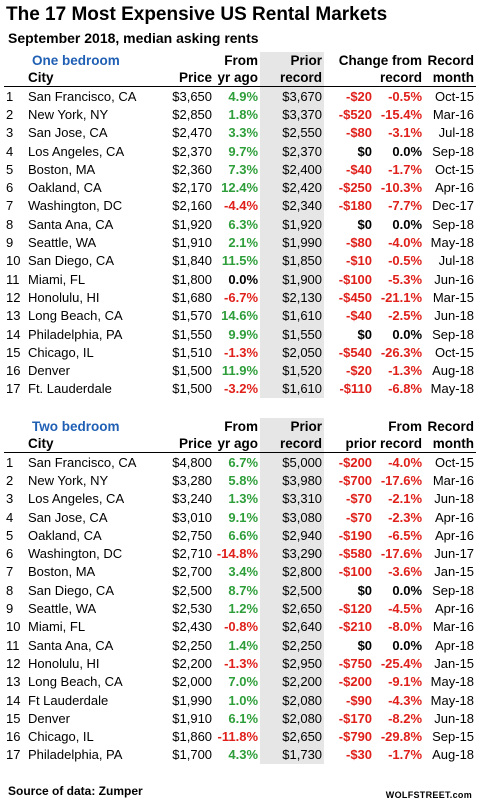  What do you see at coordinates (292, 334) in the screenshot?
I see `prior-record: $1,550` at bounding box center [292, 334].